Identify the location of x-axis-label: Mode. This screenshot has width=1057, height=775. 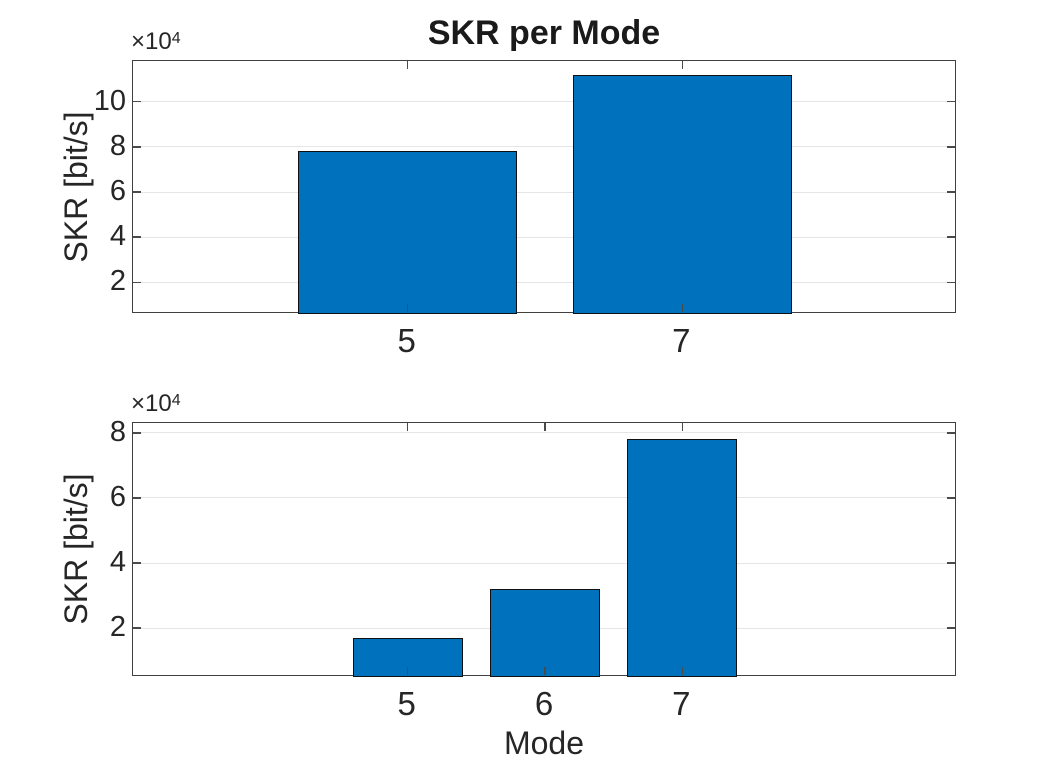
(544, 743).